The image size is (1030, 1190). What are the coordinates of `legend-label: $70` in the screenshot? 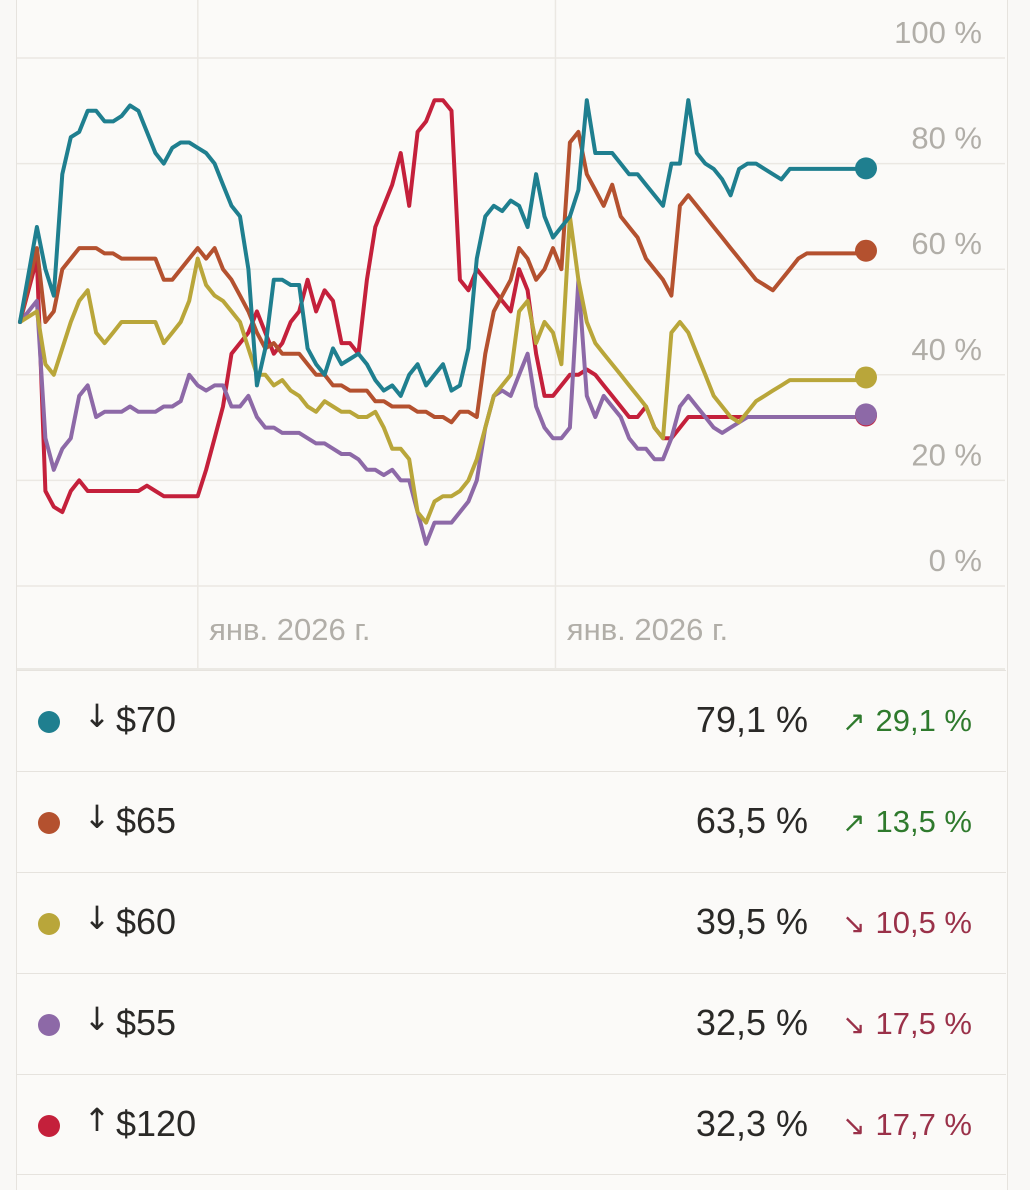 It's located at (146, 719).